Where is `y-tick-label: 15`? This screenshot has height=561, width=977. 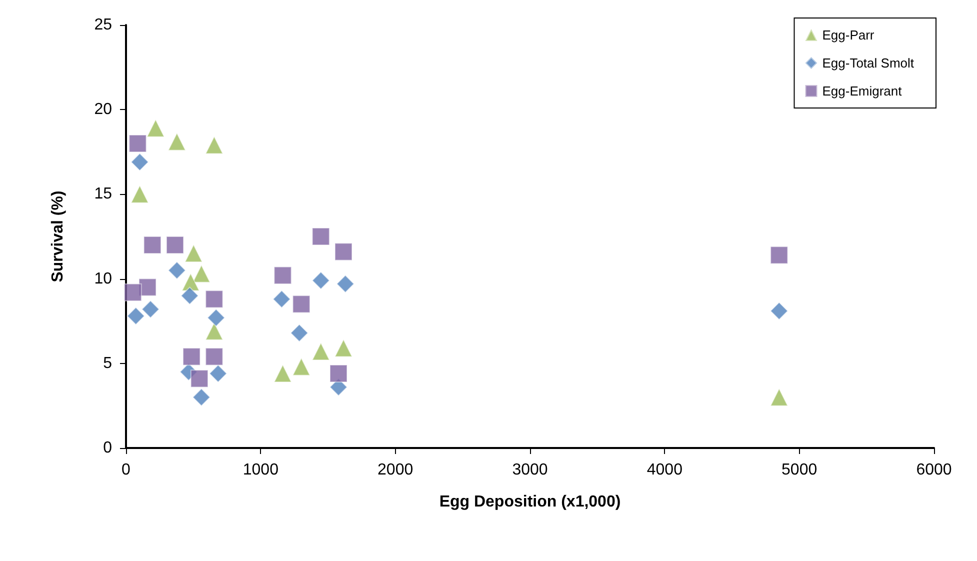 y-tick-label: 15 is located at coordinates (103, 194).